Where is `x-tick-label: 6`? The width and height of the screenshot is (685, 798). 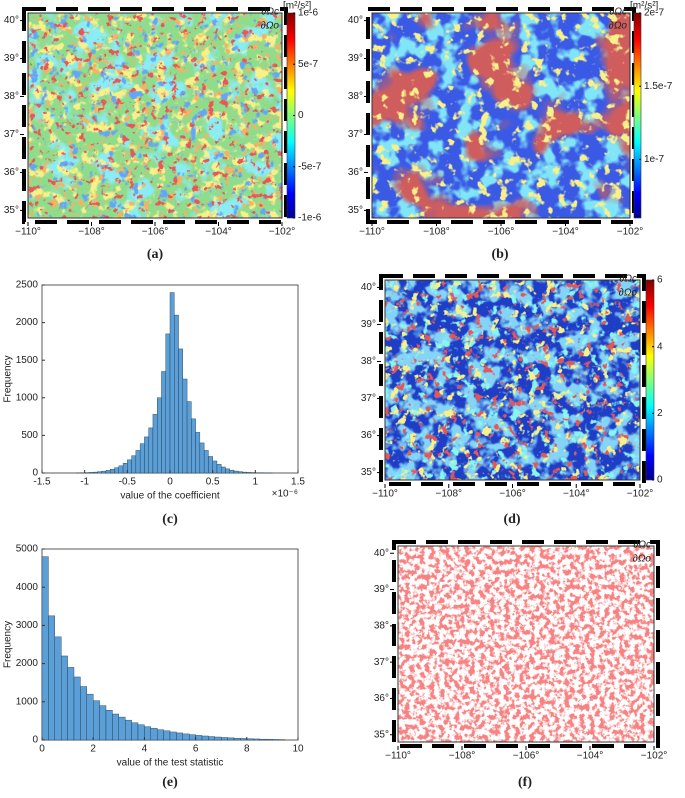 x-tick-label: 6 is located at coordinates (196, 749).